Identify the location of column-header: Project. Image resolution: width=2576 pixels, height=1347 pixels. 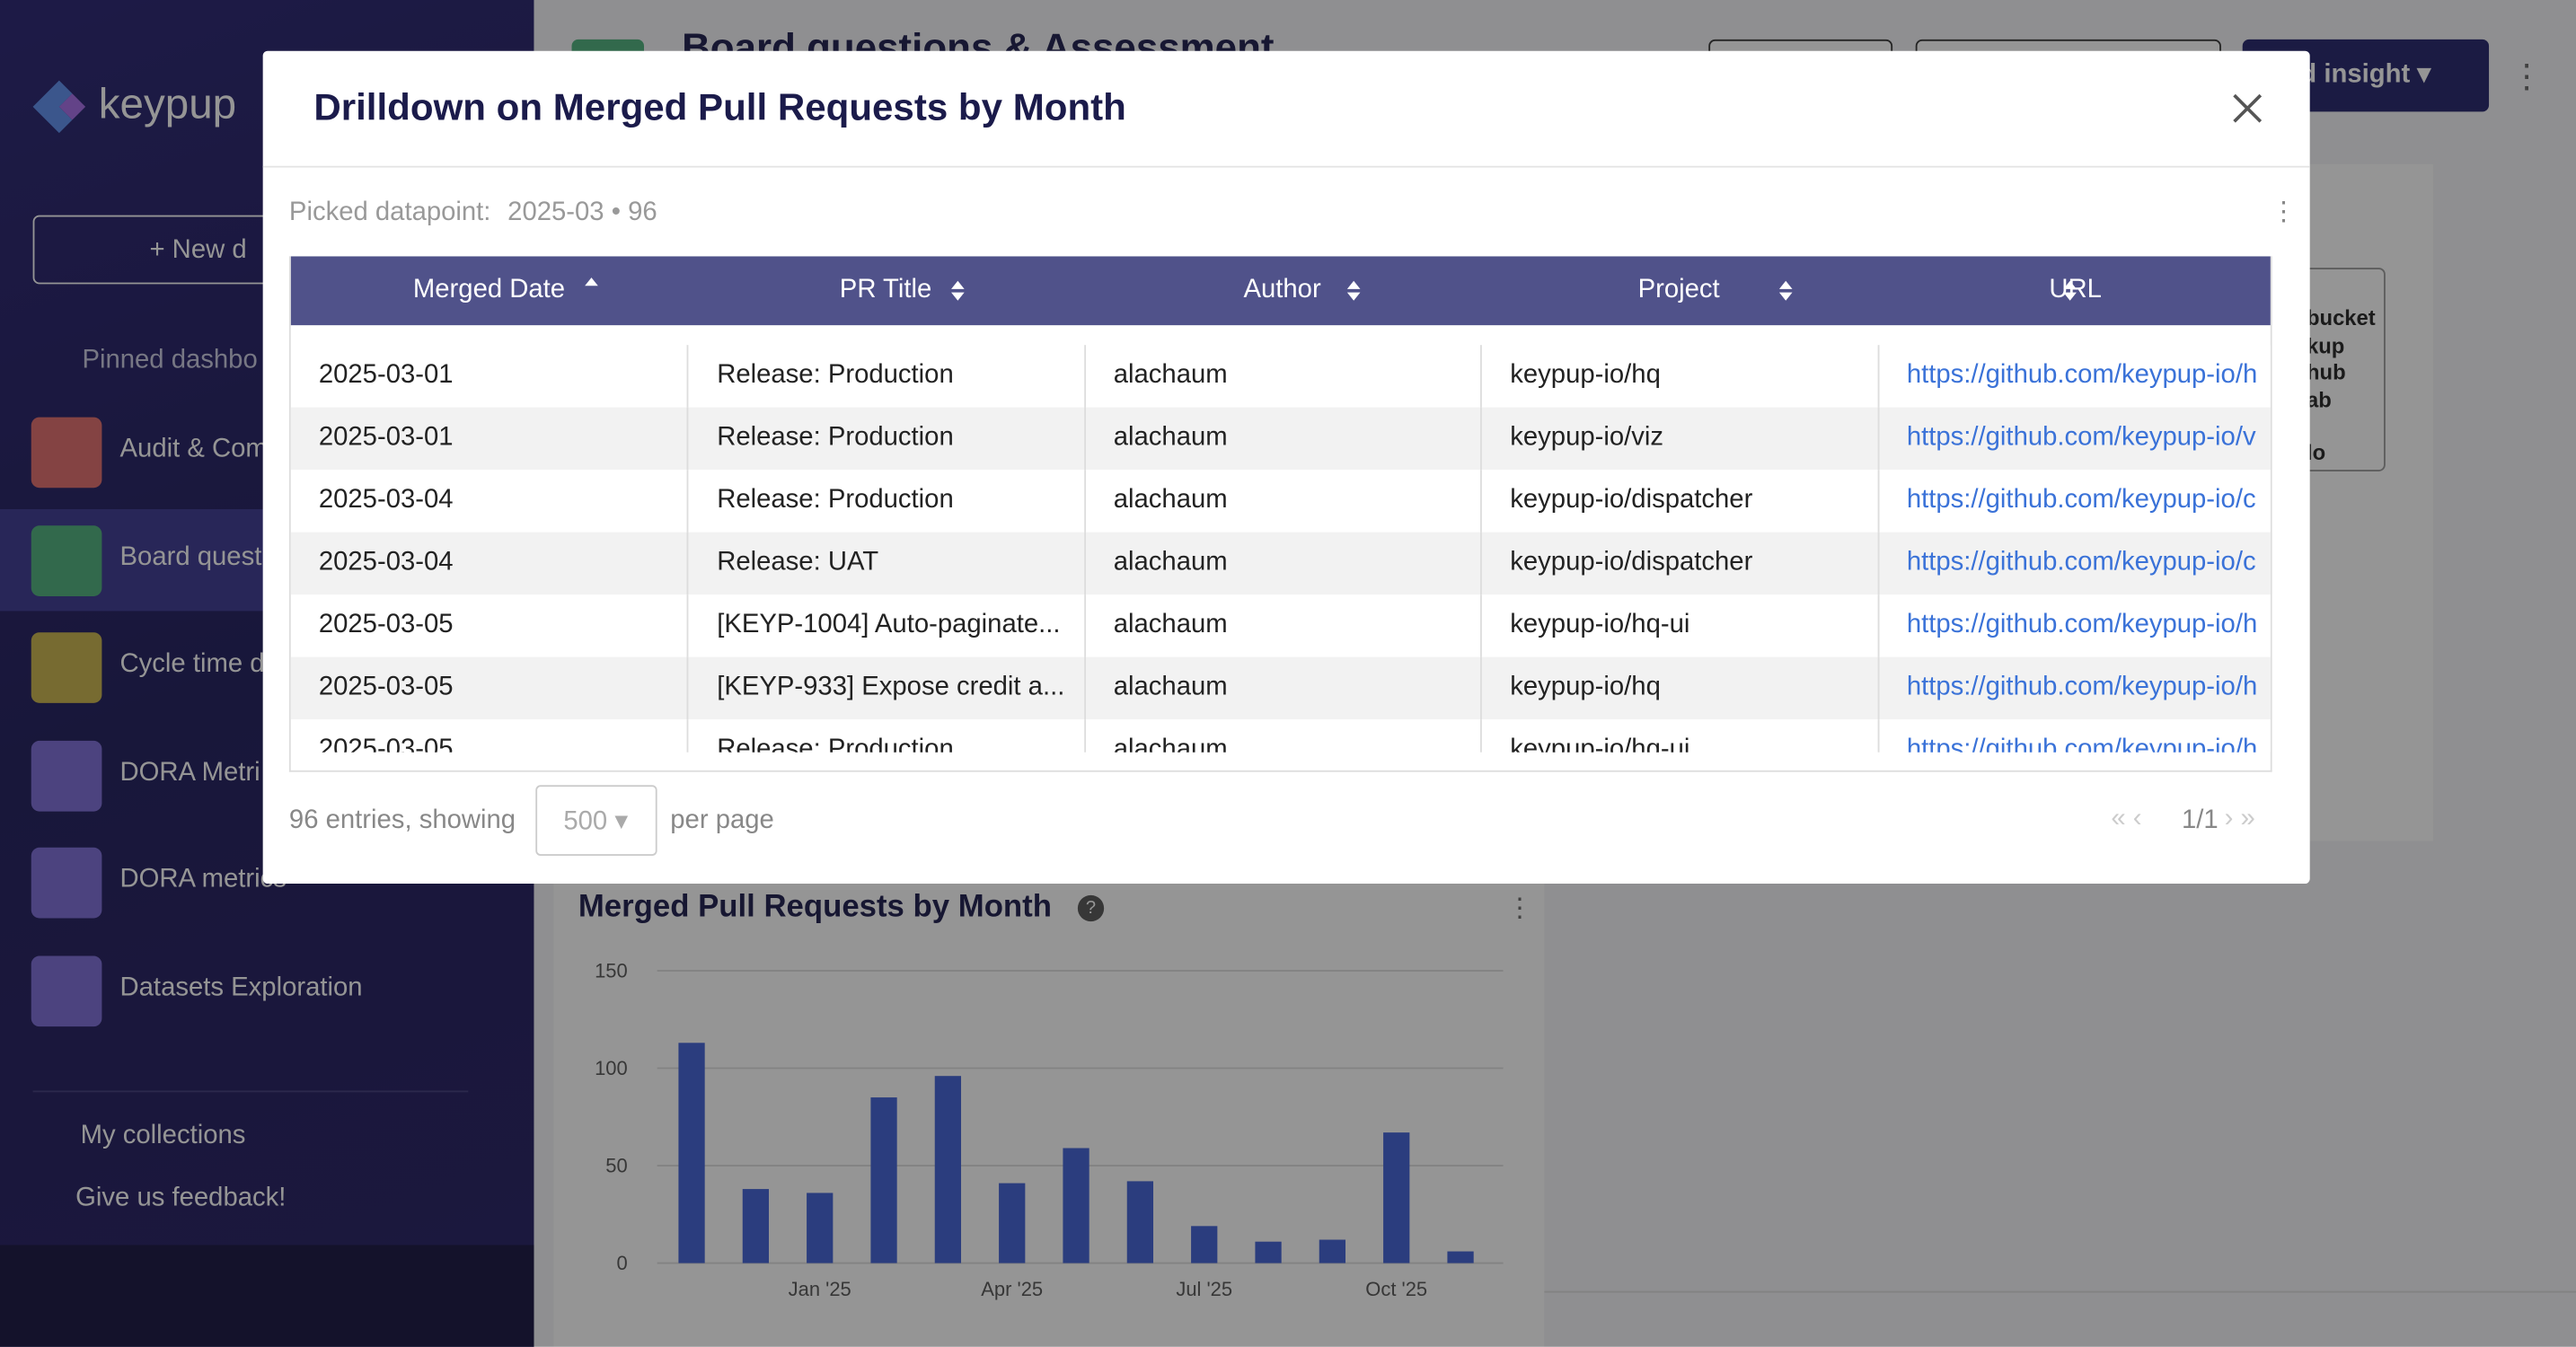
(1678, 290).